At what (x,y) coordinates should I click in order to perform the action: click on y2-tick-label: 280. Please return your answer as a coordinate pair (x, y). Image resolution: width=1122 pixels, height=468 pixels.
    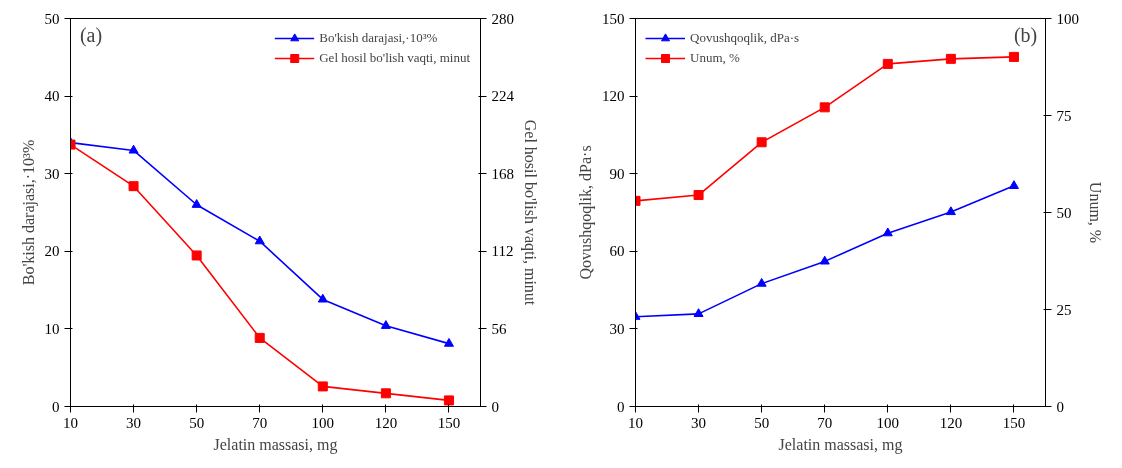
    Looking at the image, I should click on (502, 18).